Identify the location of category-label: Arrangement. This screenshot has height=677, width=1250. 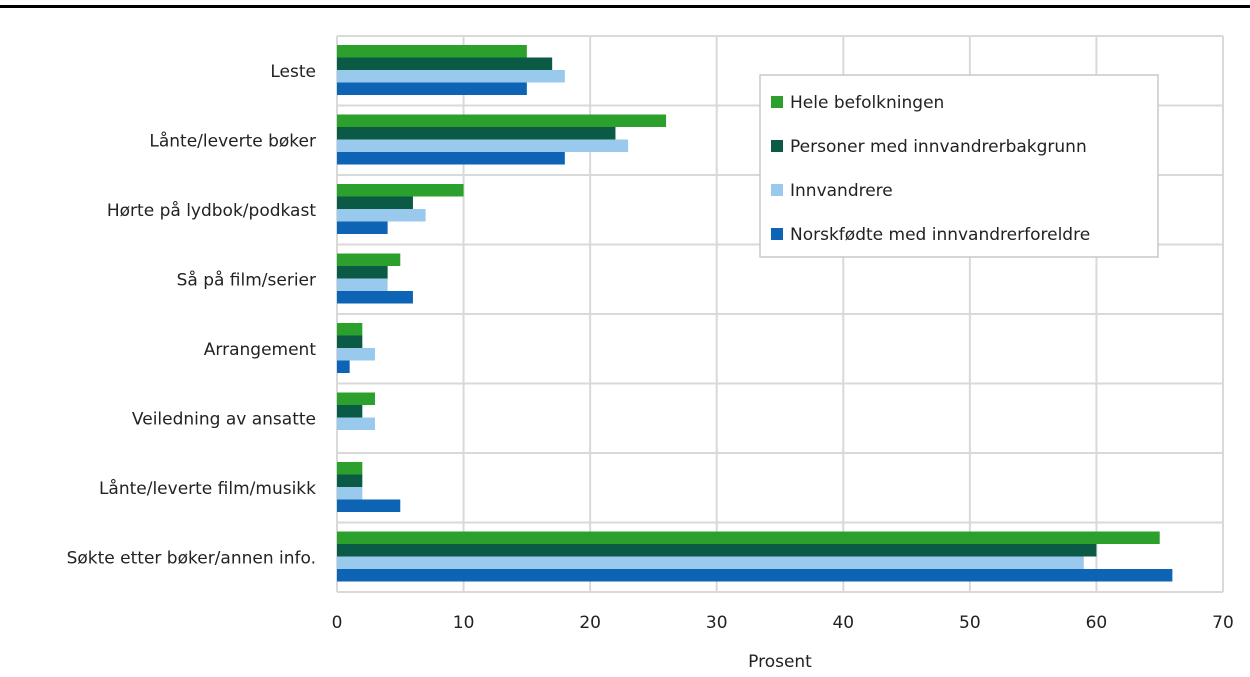
(260, 350).